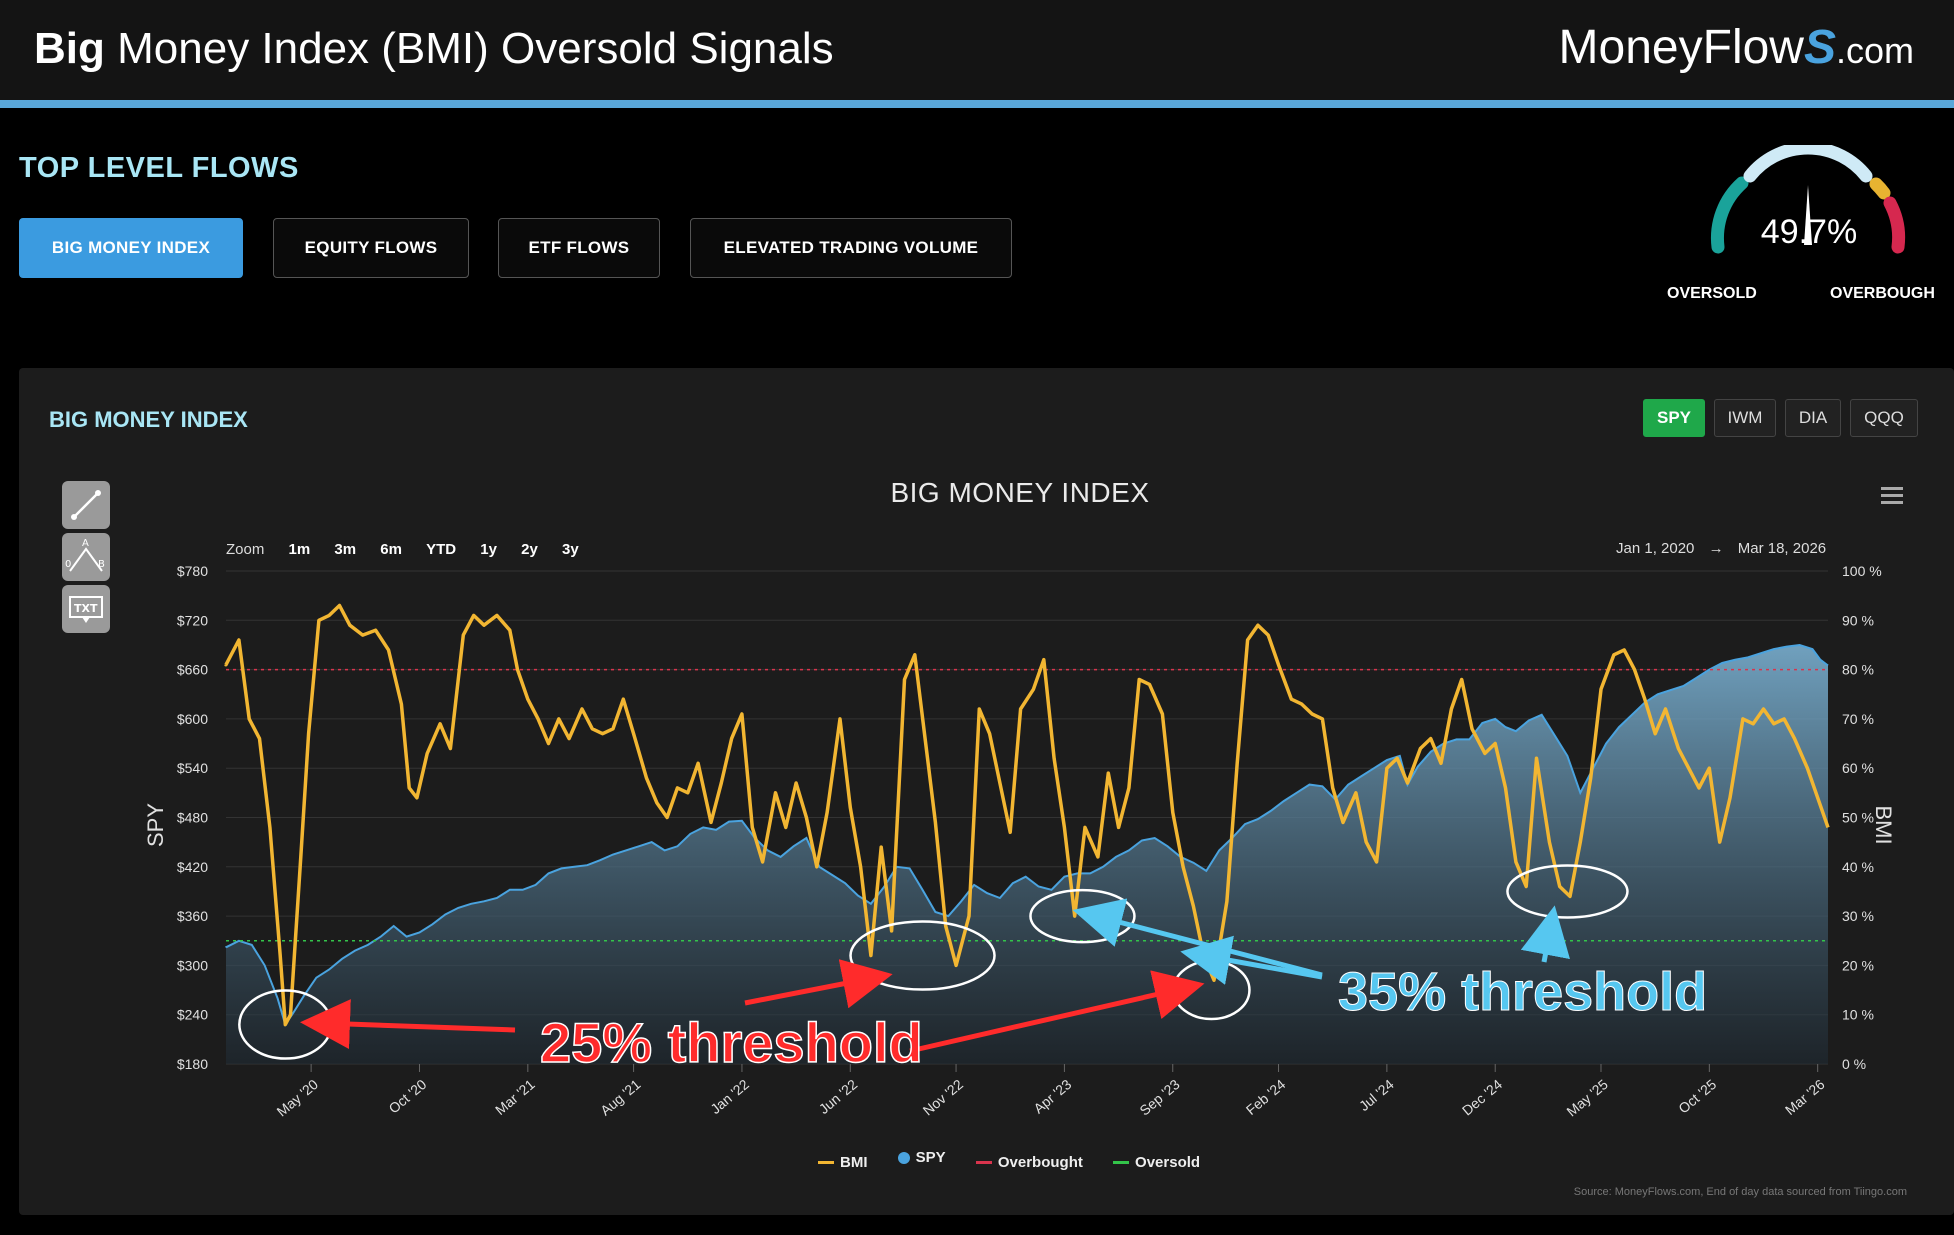 The image size is (1954, 1235). Describe the element at coordinates (299, 549) in the screenshot. I see `zoom-1m: 1m` at that location.